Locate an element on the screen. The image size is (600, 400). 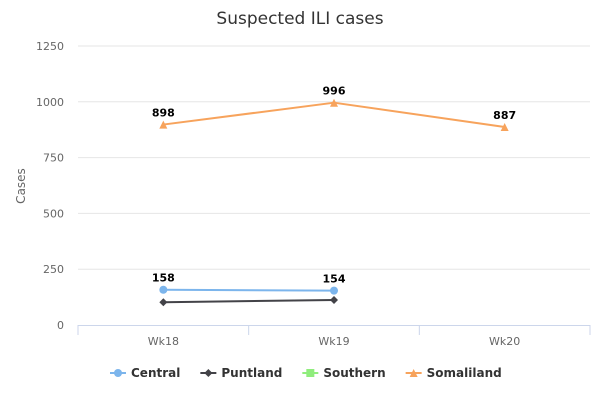
y-tick-label: 1250 is located at coordinates (50, 46).